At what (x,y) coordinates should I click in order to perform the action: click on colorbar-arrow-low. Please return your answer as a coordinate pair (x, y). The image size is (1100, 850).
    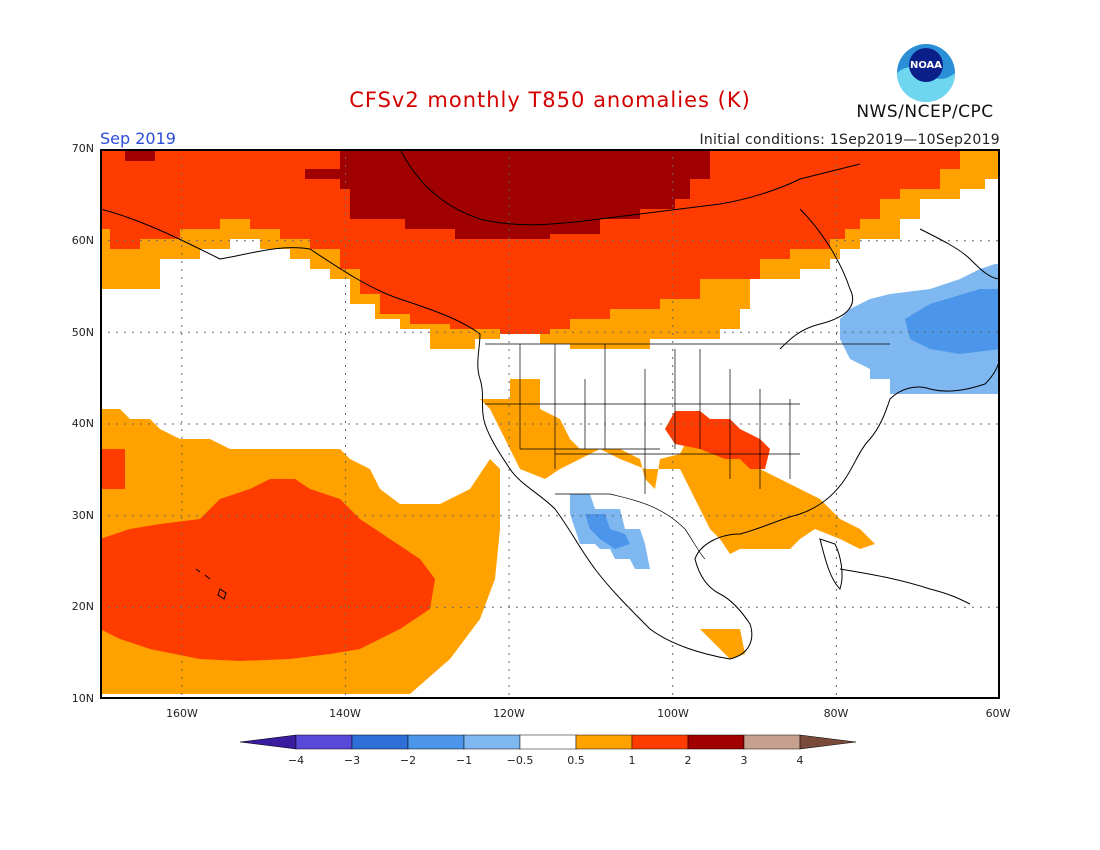
    Looking at the image, I should click on (268, 742).